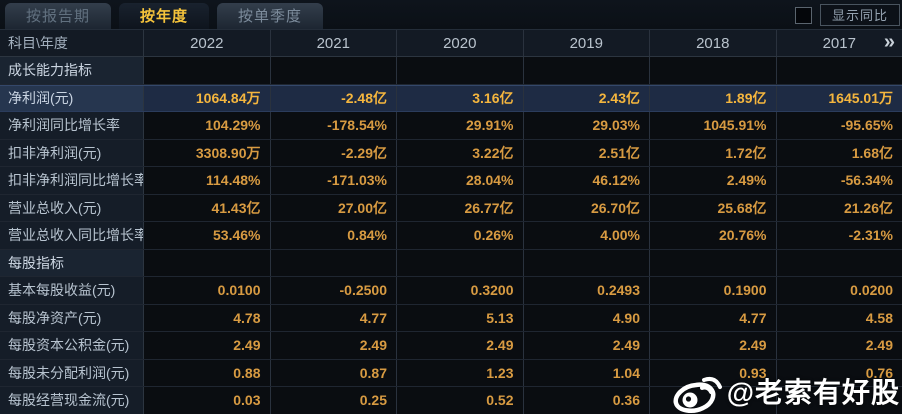 This screenshot has height=414, width=902. What do you see at coordinates (460, 43) in the screenshot?
I see `year-header-2020: 2020` at bounding box center [460, 43].